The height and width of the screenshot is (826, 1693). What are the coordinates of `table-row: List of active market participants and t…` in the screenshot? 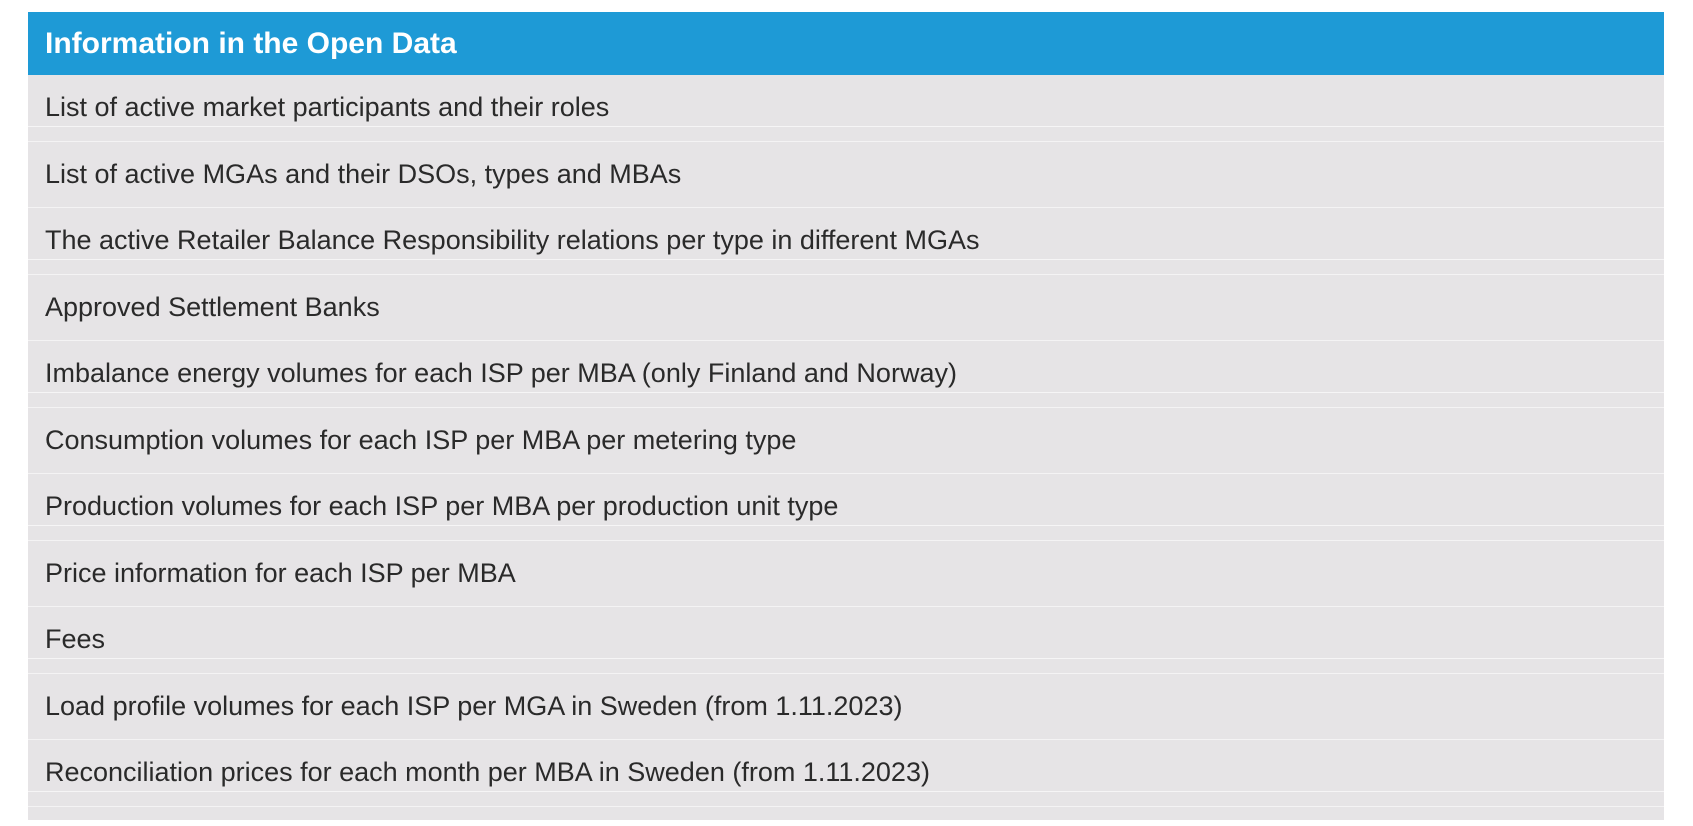 It's located at (846, 108).